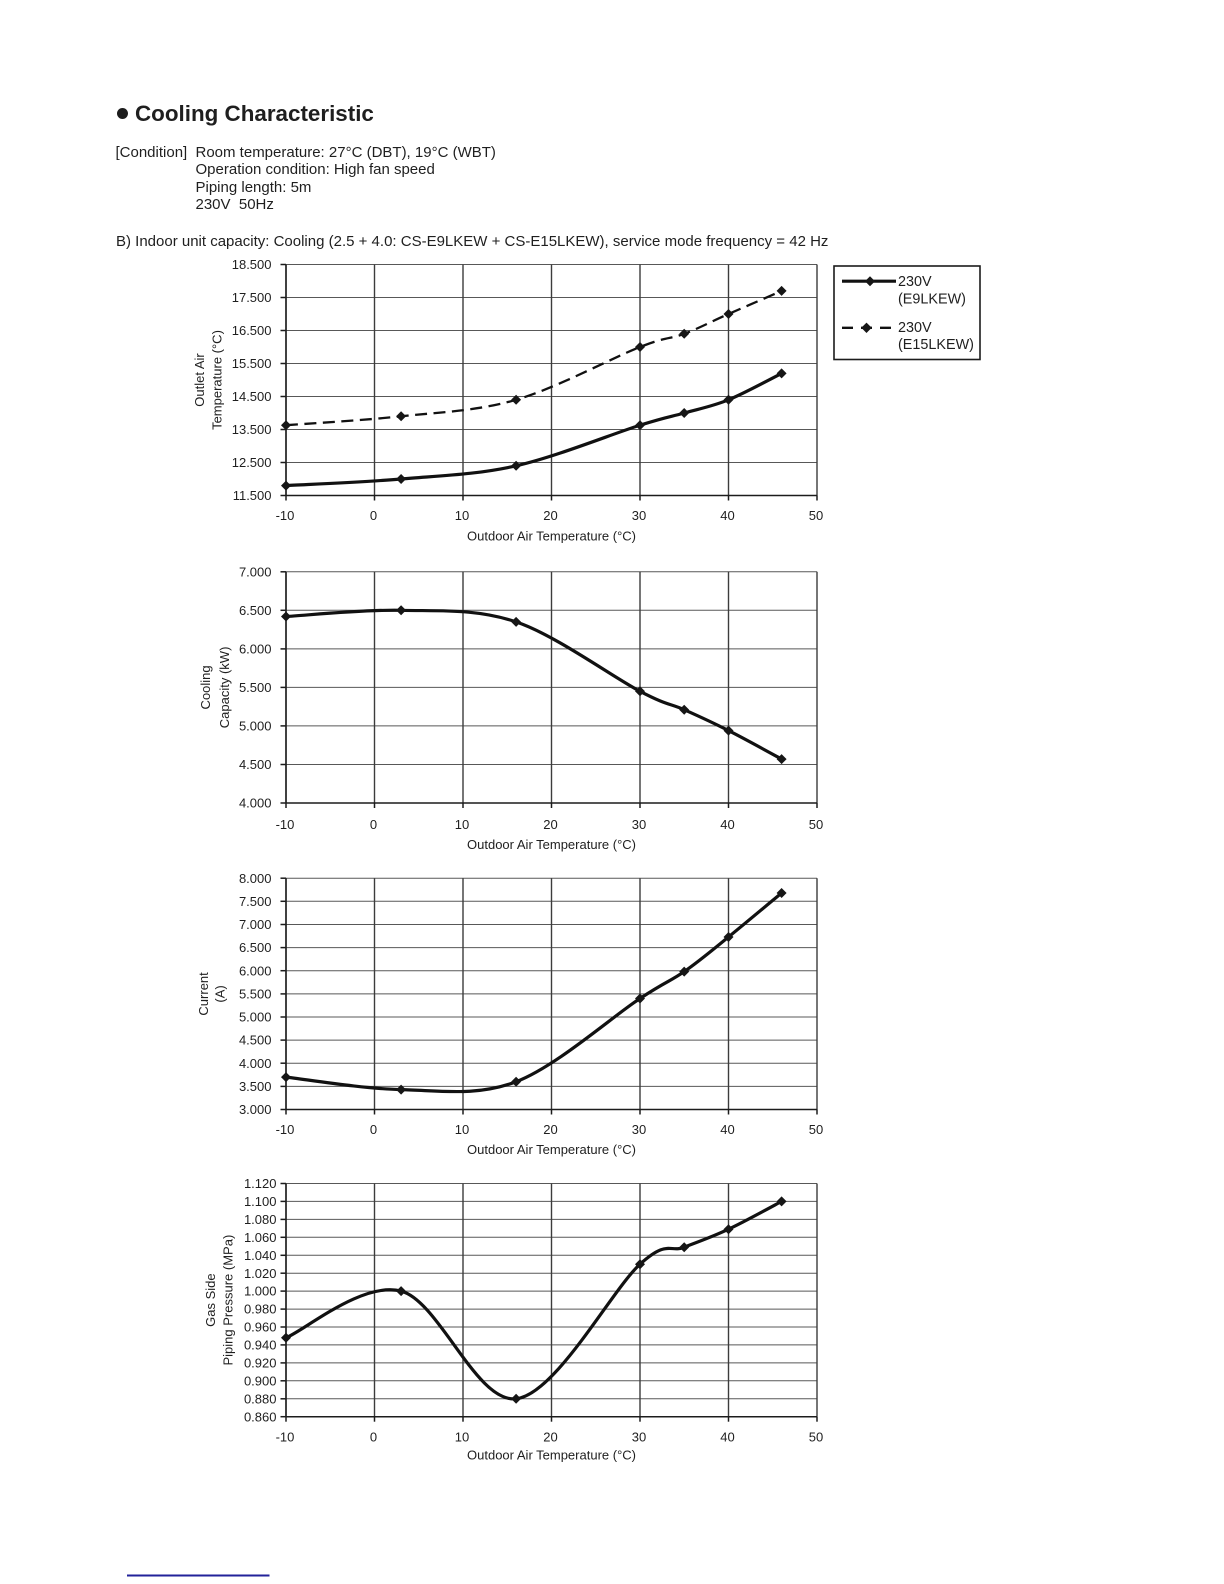 This screenshot has height=1584, width=1224. I want to click on svg-text: Cooling, so click(205, 687).